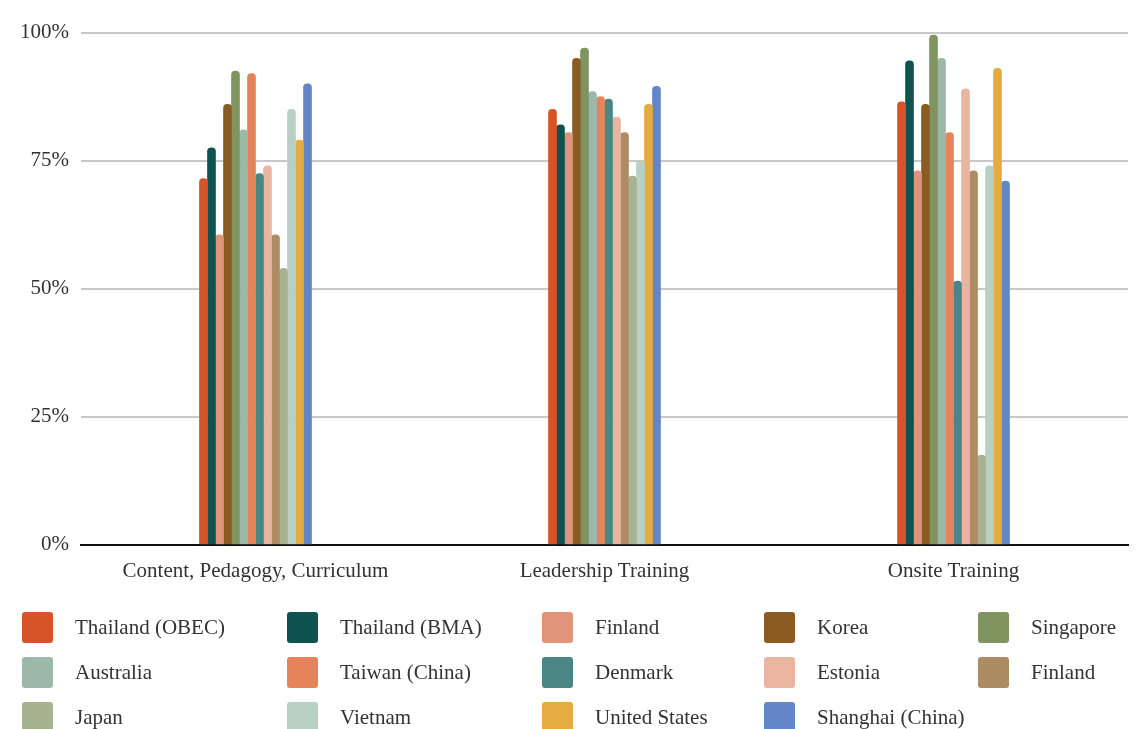 The width and height of the screenshot is (1141, 729). Describe the element at coordinates (113, 672) in the screenshot. I see `legend-label: Australia` at that location.